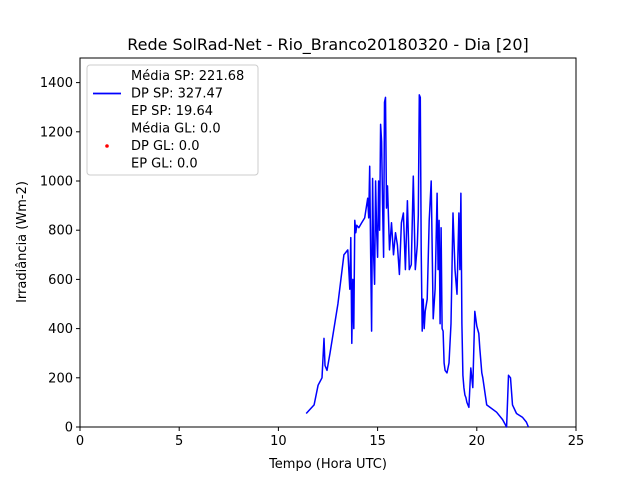  Describe the element at coordinates (327, 464) in the screenshot. I see `x-axis-title: Tempo (Hora UTC)` at that location.